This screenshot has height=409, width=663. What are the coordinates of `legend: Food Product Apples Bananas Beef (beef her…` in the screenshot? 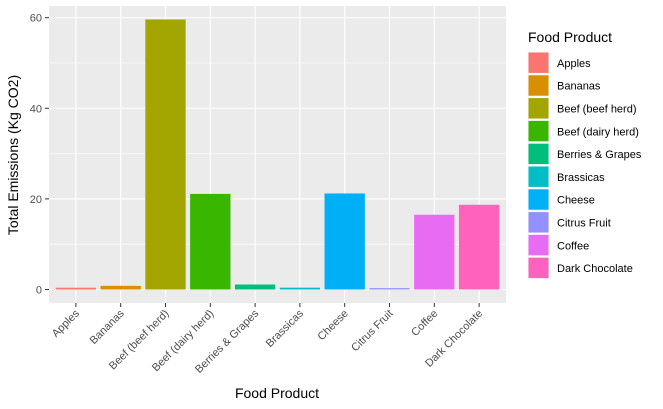 It's located at (585, 154).